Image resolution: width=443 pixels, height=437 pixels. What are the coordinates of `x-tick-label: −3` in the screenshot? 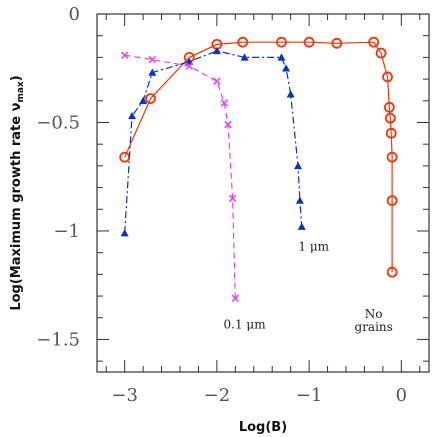 It's located at (124, 395).